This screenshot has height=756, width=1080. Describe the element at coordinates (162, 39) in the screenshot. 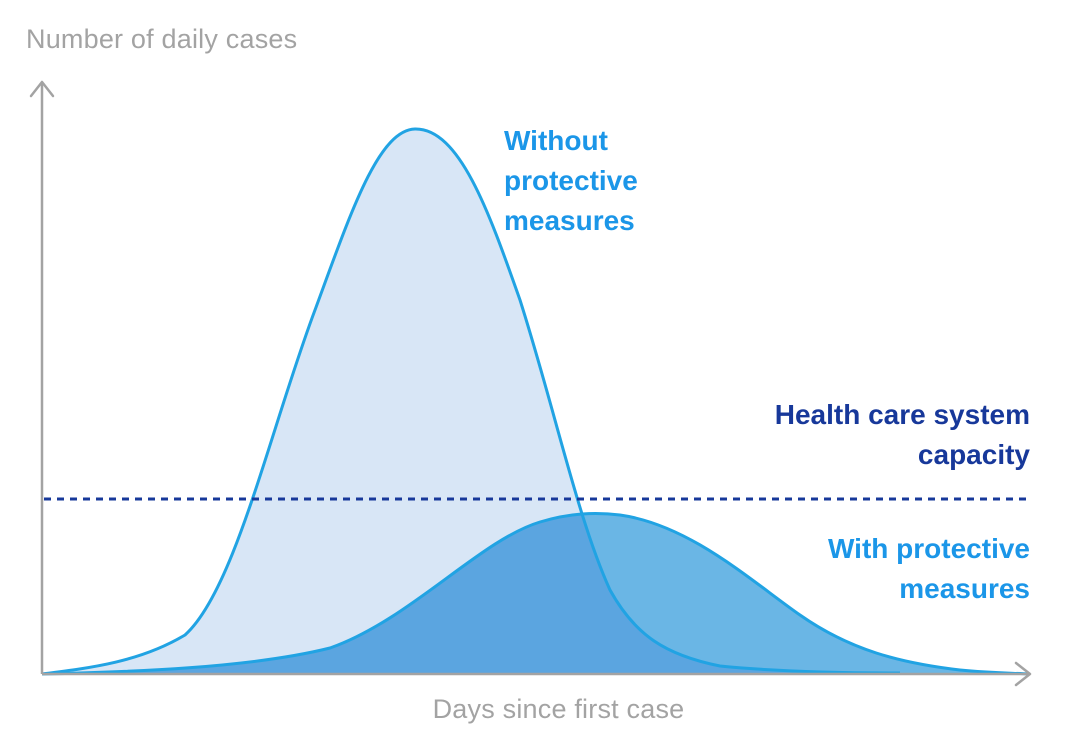

I see `y-axis-title: Number of daily cases` at that location.